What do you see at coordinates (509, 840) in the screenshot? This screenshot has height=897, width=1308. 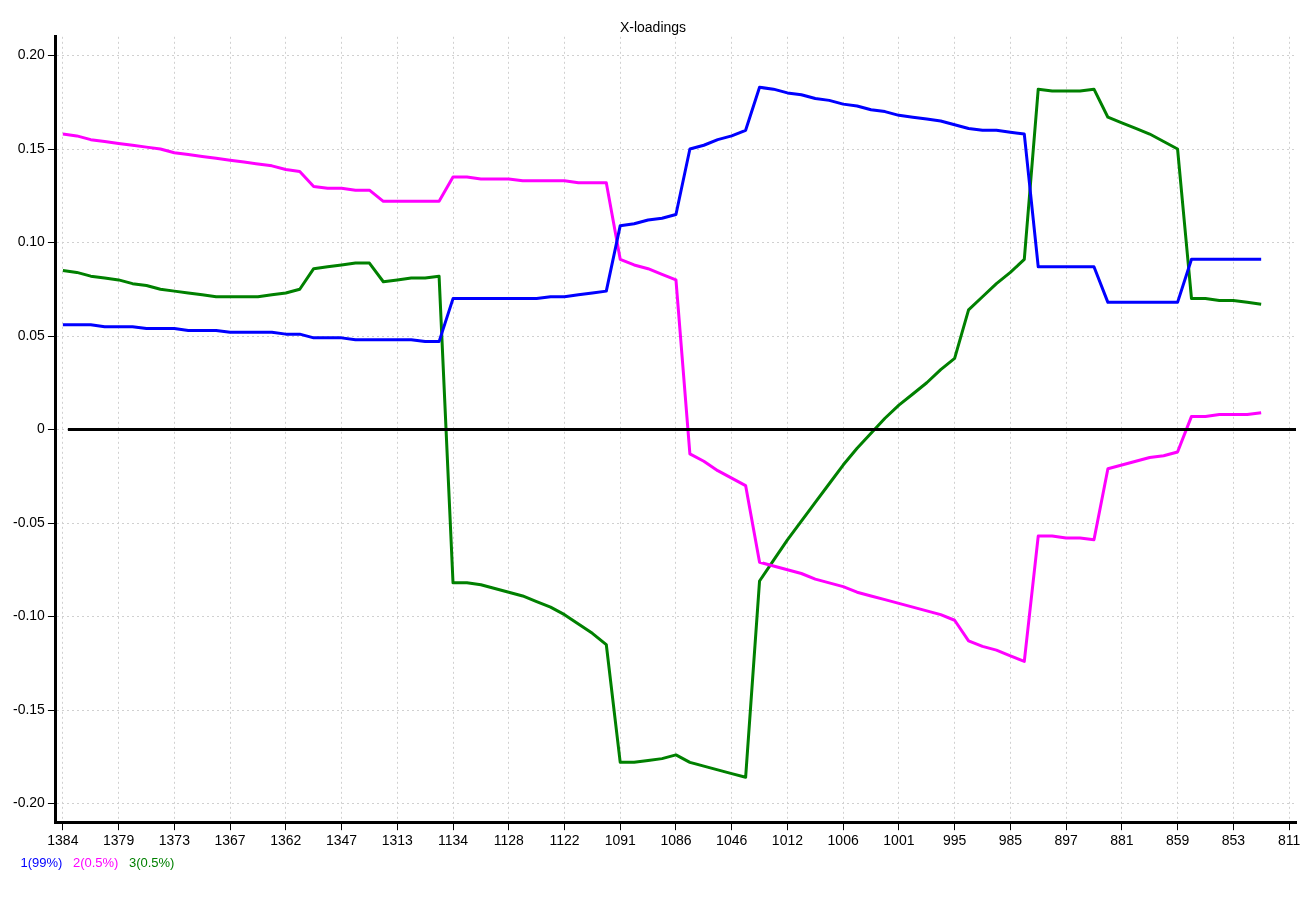 I see `x-tick-label: 1128` at bounding box center [509, 840].